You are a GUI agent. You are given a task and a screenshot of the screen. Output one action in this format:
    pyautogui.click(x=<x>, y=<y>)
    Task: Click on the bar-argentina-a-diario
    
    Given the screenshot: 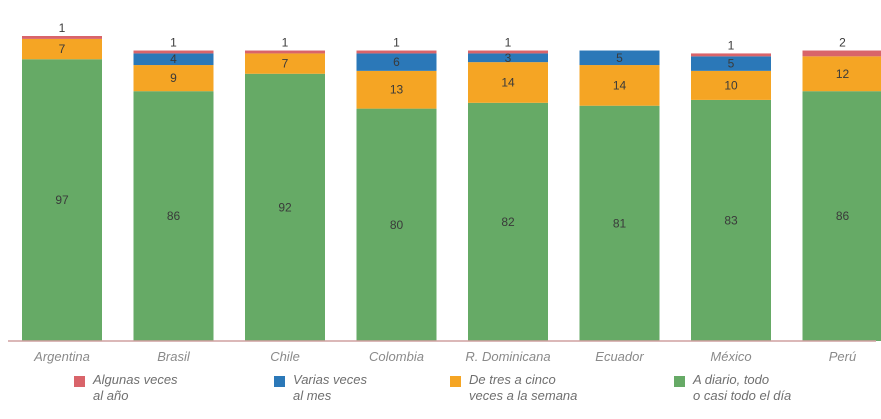 What is the action you would take?
    pyautogui.click(x=62, y=200)
    